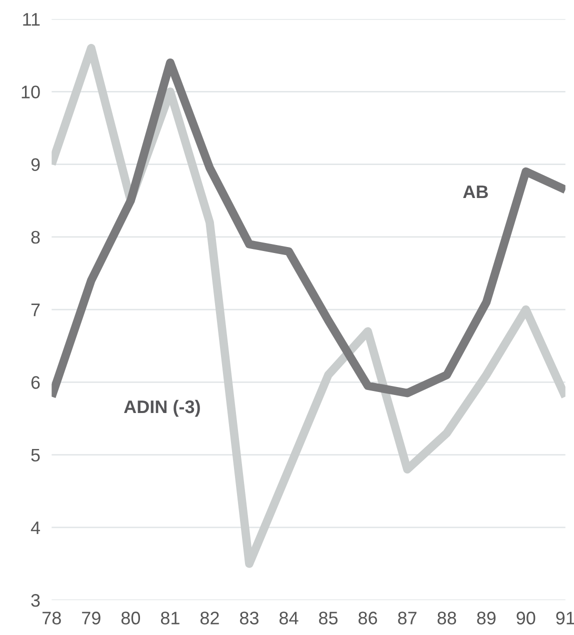  What do you see at coordinates (35, 382) in the screenshot?
I see `y-tick-label: 6` at bounding box center [35, 382].